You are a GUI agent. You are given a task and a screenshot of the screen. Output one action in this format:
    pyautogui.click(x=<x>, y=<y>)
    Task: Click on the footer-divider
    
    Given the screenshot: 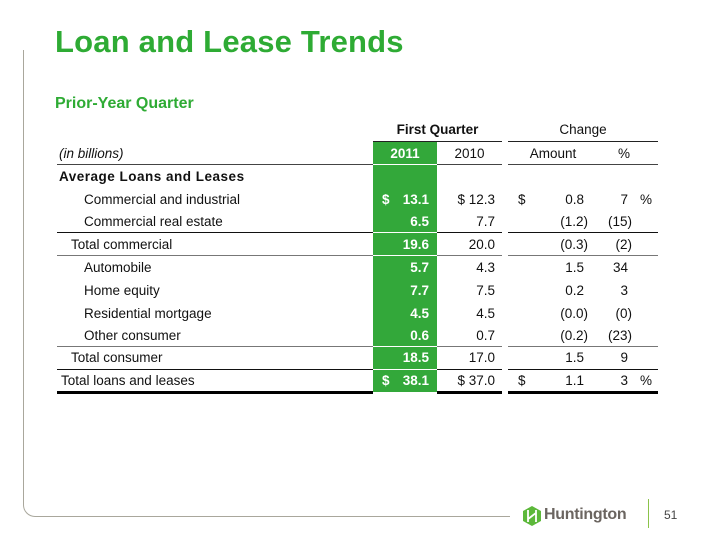 What is the action you would take?
    pyautogui.click(x=648, y=513)
    